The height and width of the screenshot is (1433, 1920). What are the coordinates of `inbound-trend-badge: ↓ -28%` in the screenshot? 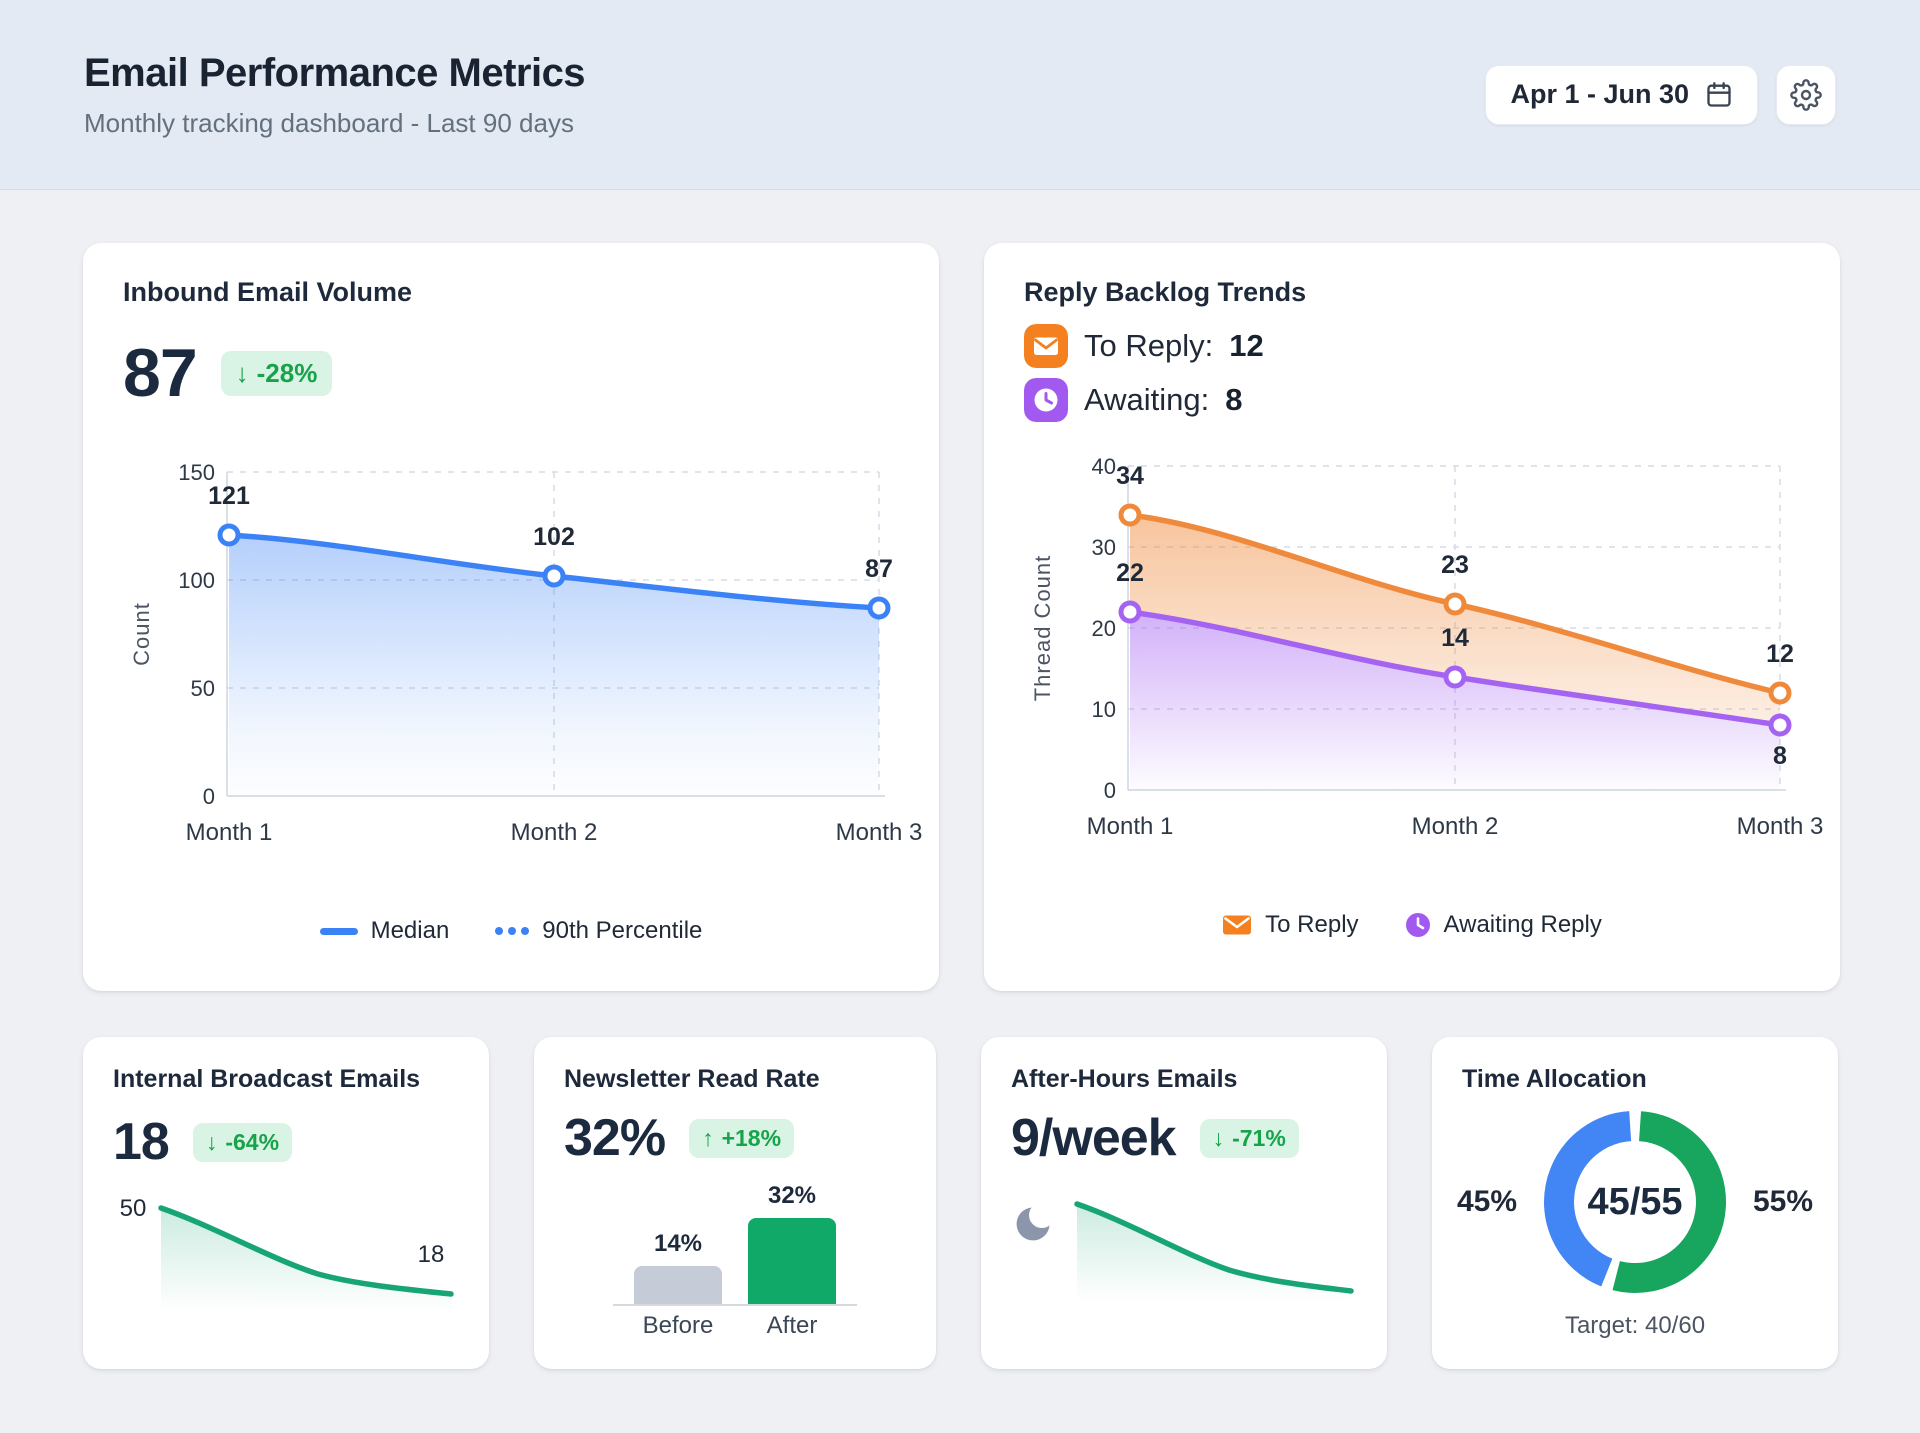 It's located at (276, 373).